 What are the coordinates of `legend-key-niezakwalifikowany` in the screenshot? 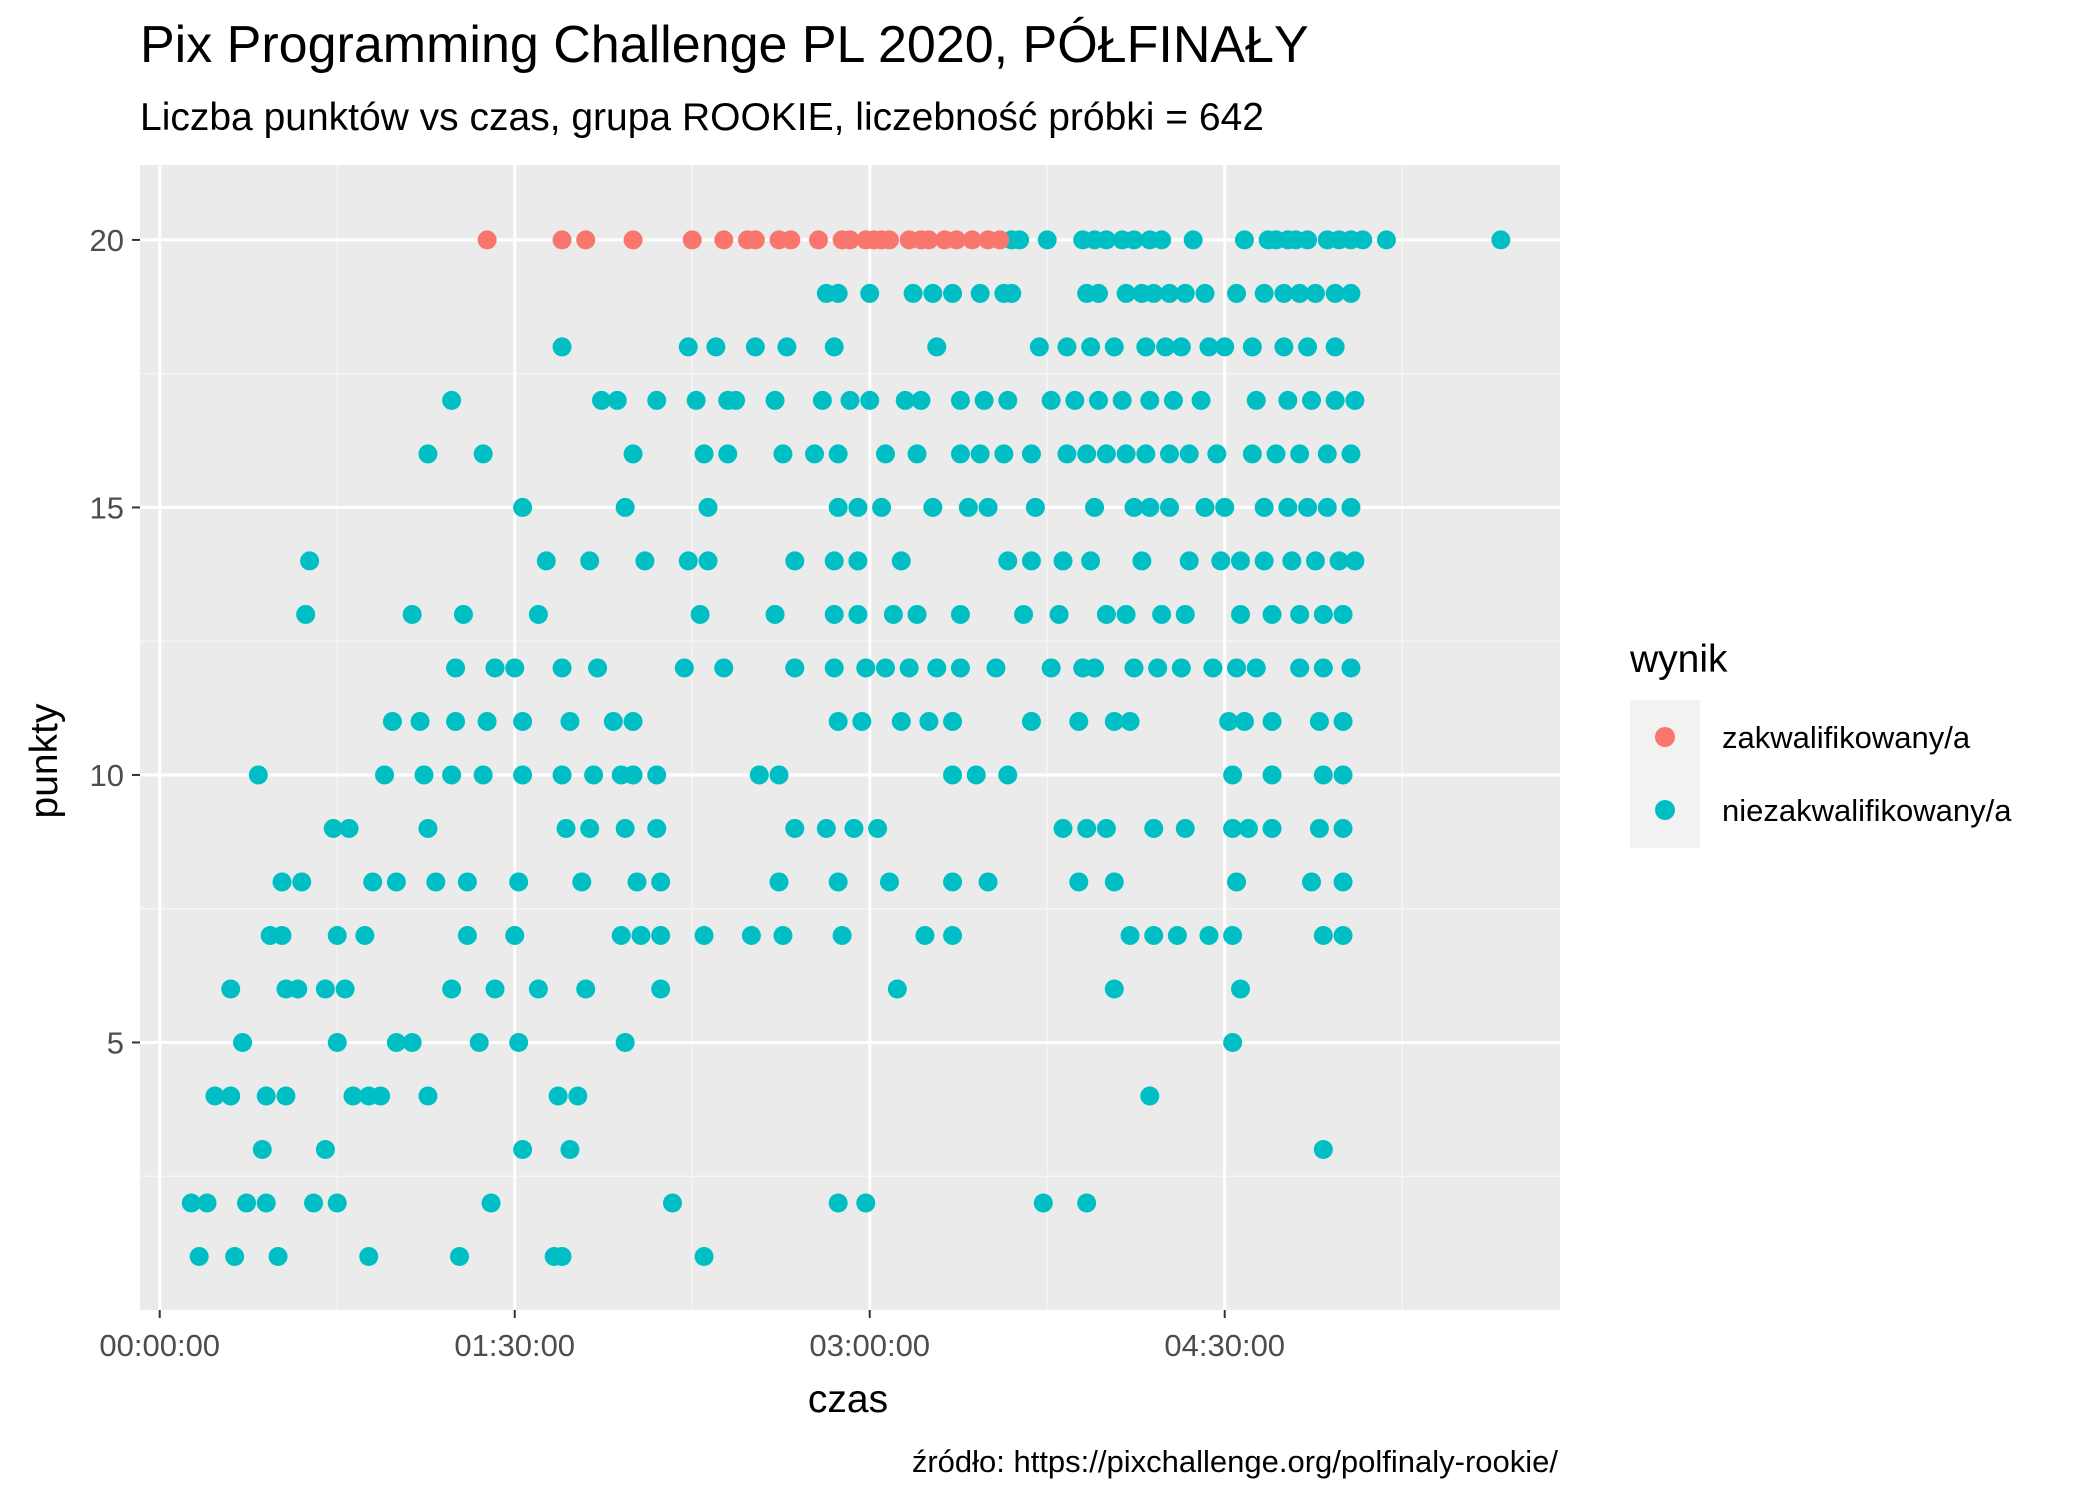 It's located at (1665, 810).